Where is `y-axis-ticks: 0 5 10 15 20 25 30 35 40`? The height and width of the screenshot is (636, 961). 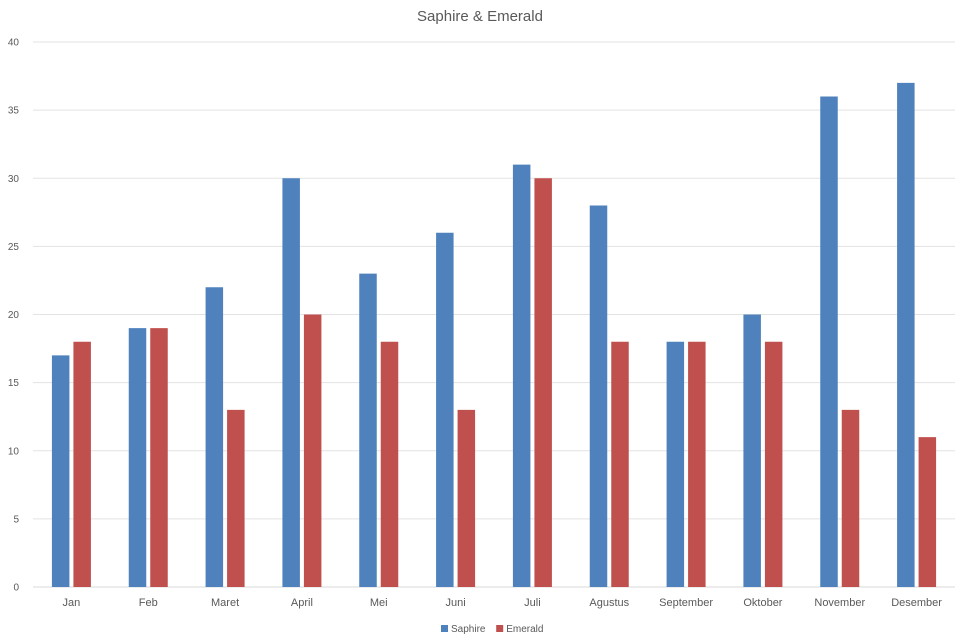
y-axis-ticks: 0 5 10 15 20 25 30 35 40 is located at coordinates (14, 316).